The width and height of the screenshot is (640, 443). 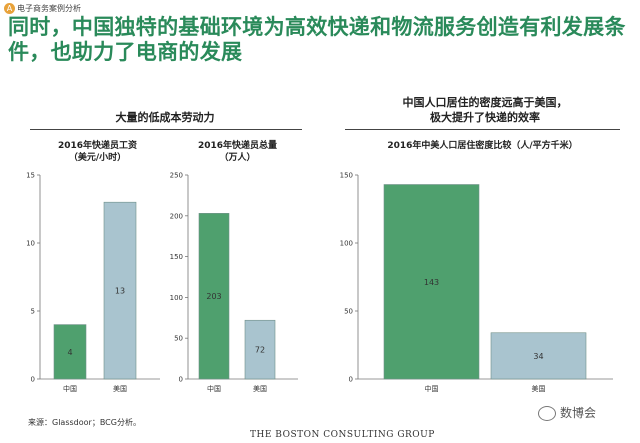 What do you see at coordinates (176, 216) in the screenshot?
I see `y-tick-label: 200` at bounding box center [176, 216].